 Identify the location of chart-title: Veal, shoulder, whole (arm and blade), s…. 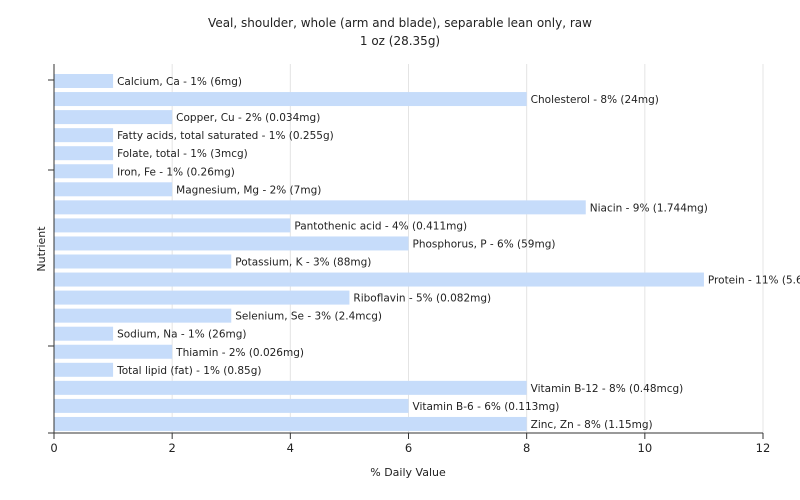
(400, 23).